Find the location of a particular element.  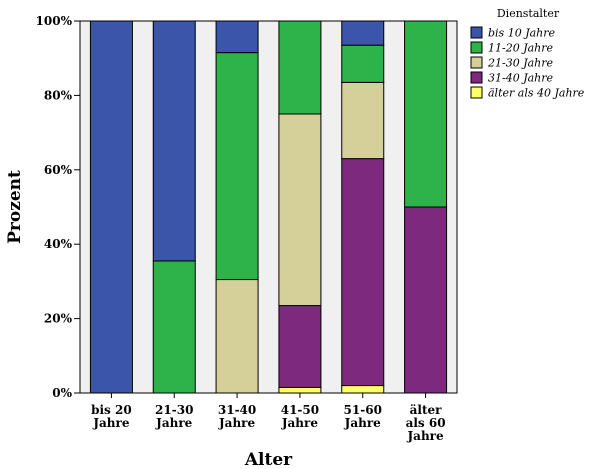

y-tick-label: 100% is located at coordinates (54, 21).